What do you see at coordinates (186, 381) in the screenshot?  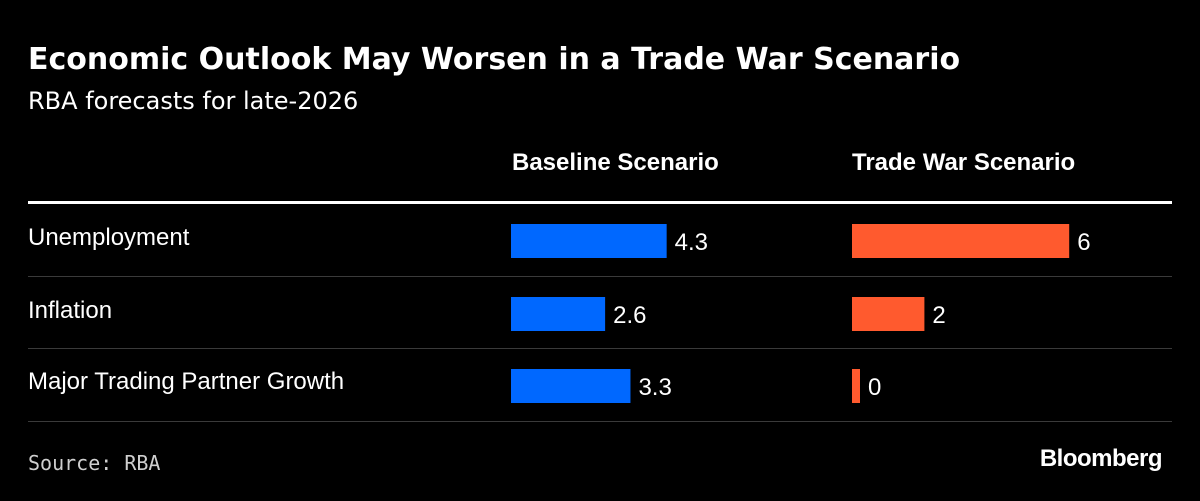 I see `row-label-trading-partner-growth: Major Trading Partner Growth` at bounding box center [186, 381].